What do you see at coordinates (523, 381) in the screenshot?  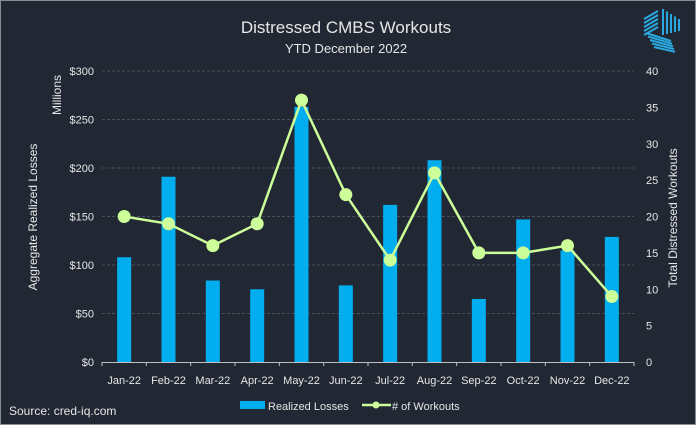 I see `x-tick-label: Oct-22` at bounding box center [523, 381].